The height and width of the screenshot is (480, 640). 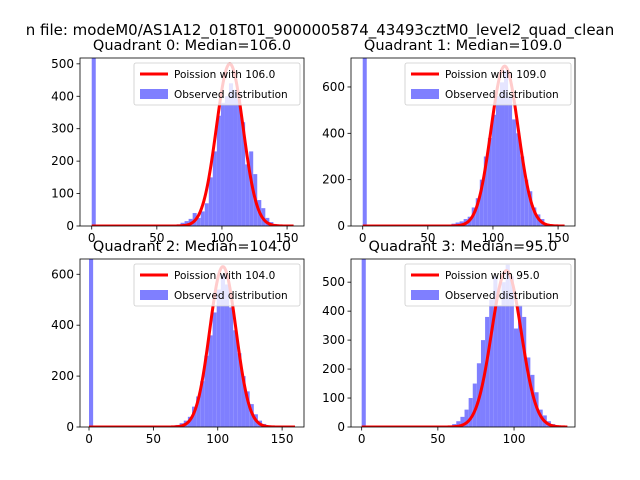 I want to click on legend-box, so click(x=217, y=84).